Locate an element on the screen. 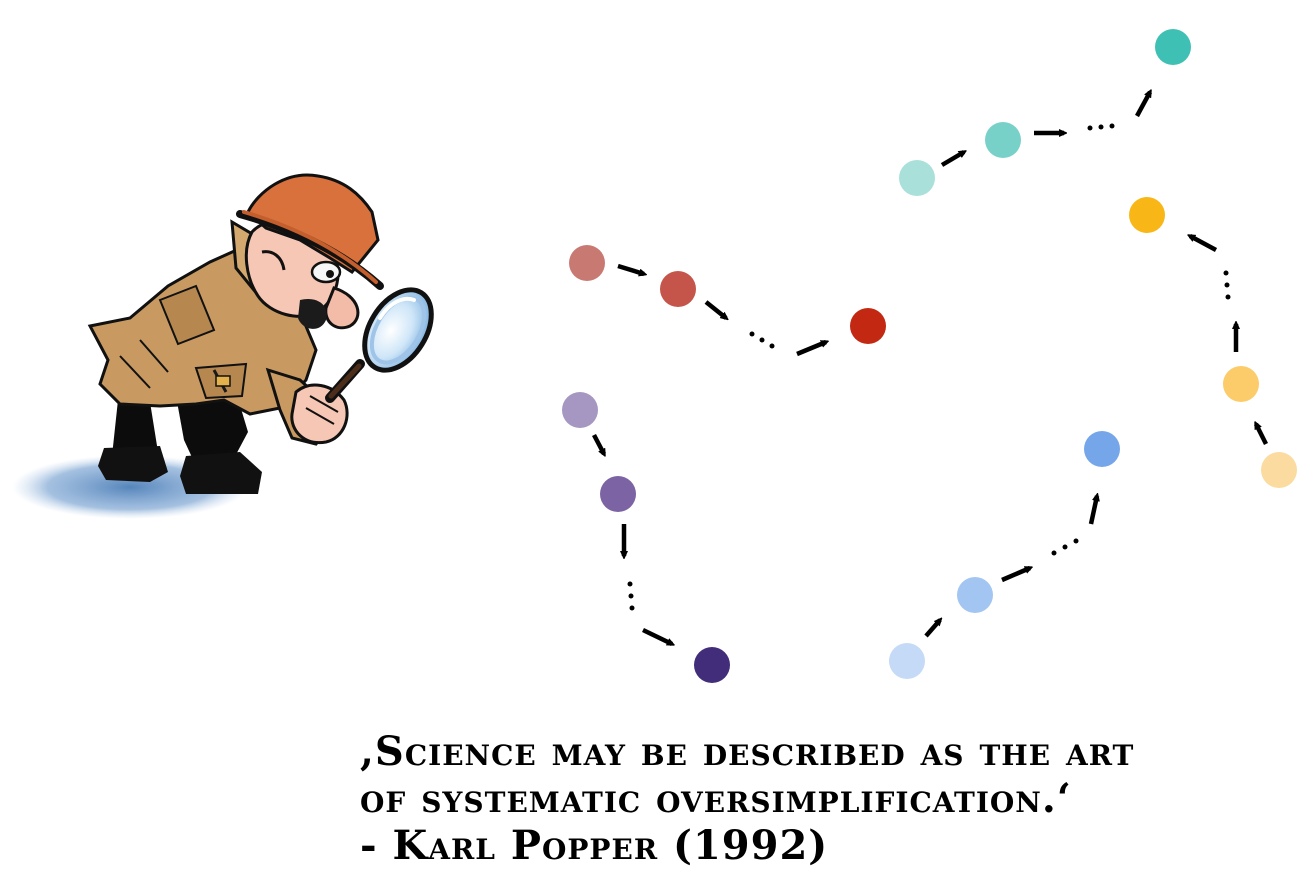 Image resolution: width=1316 pixels, height=876 pixels. quote-line-1: ,Science may be described as the art is located at coordinates (747, 751).